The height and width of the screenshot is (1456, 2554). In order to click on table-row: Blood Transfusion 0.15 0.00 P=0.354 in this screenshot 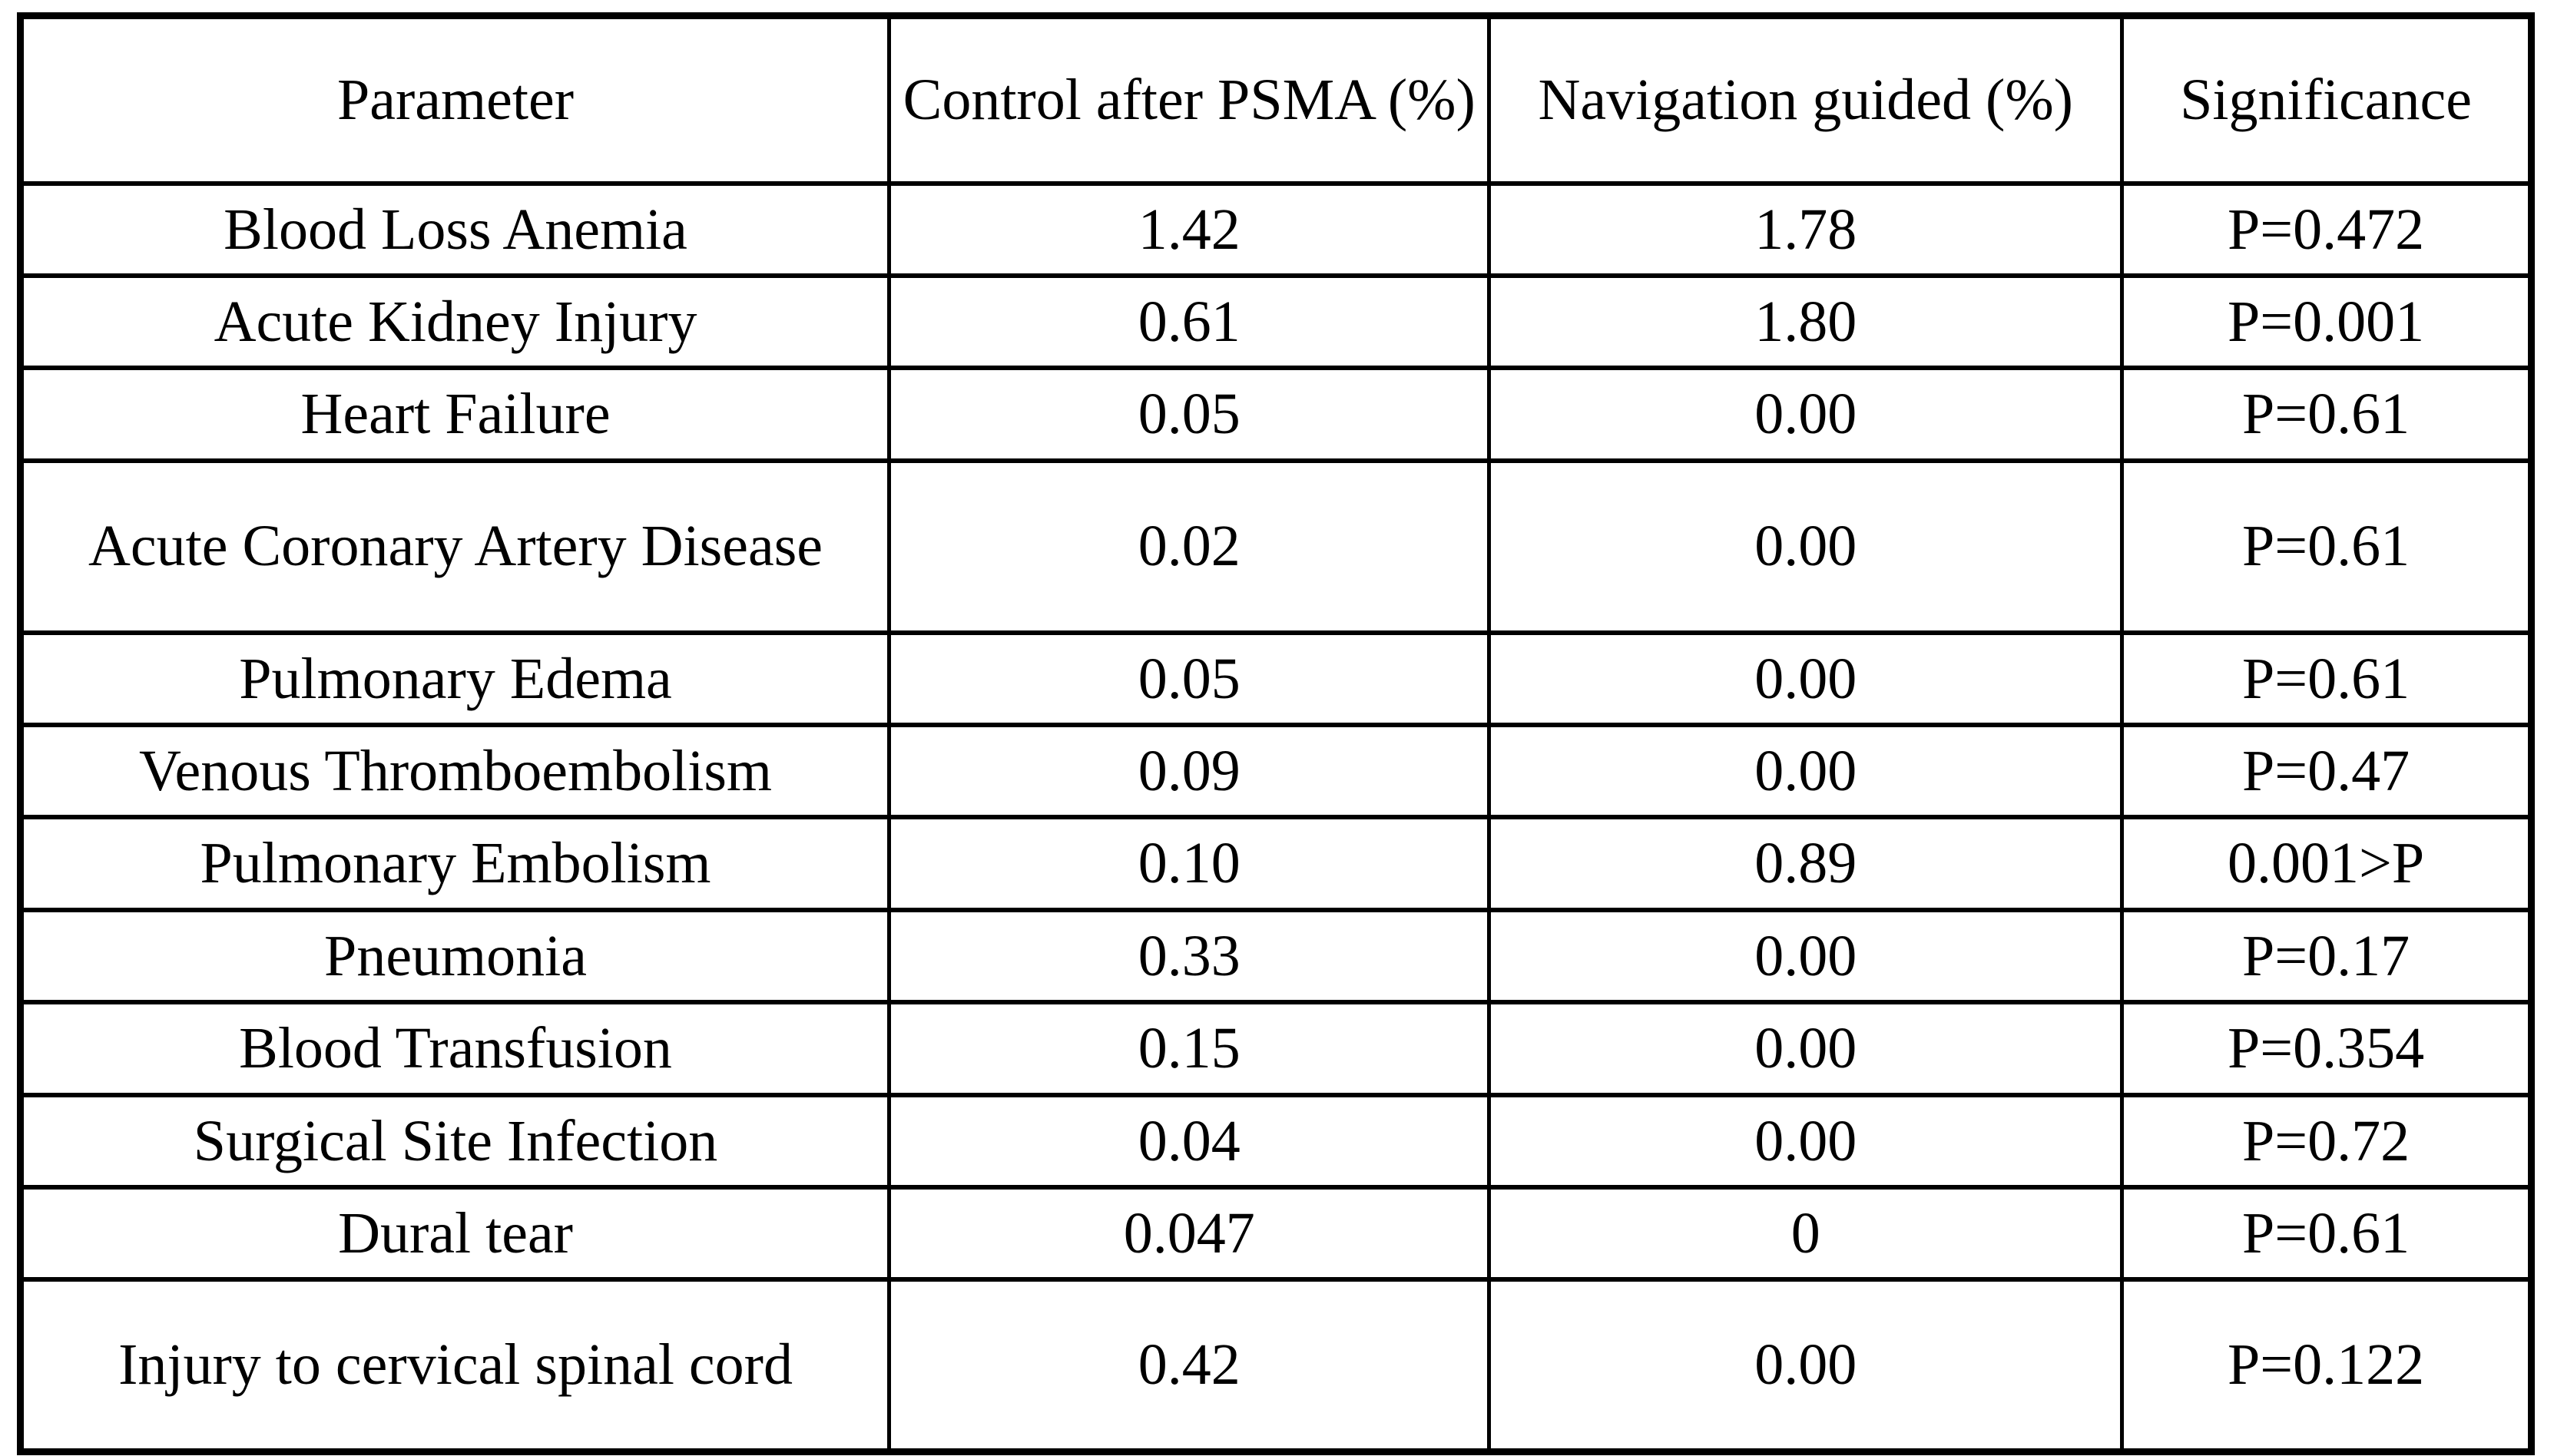, I will do `click(1275, 1048)`.